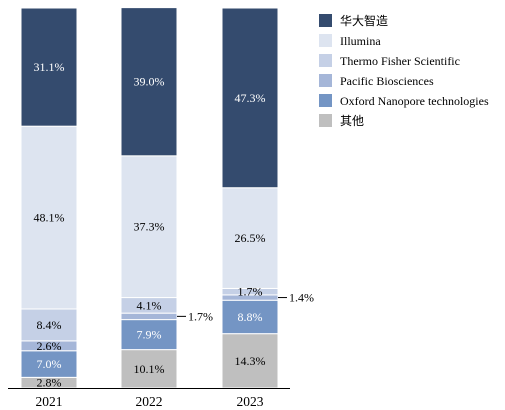 The width and height of the screenshot is (505, 410). I want to click on legend-item-oxford-nanopore-technologies: Oxford Nanopore technologies, so click(404, 101).